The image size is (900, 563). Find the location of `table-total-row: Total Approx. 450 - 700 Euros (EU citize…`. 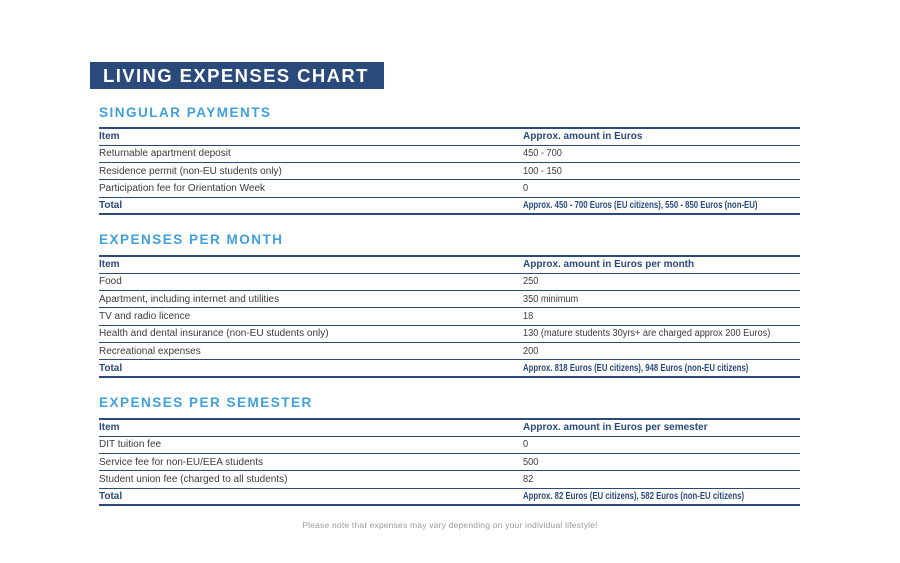

table-total-row: Total Approx. 450 - 700 Euros (EU citize… is located at coordinates (449, 206).